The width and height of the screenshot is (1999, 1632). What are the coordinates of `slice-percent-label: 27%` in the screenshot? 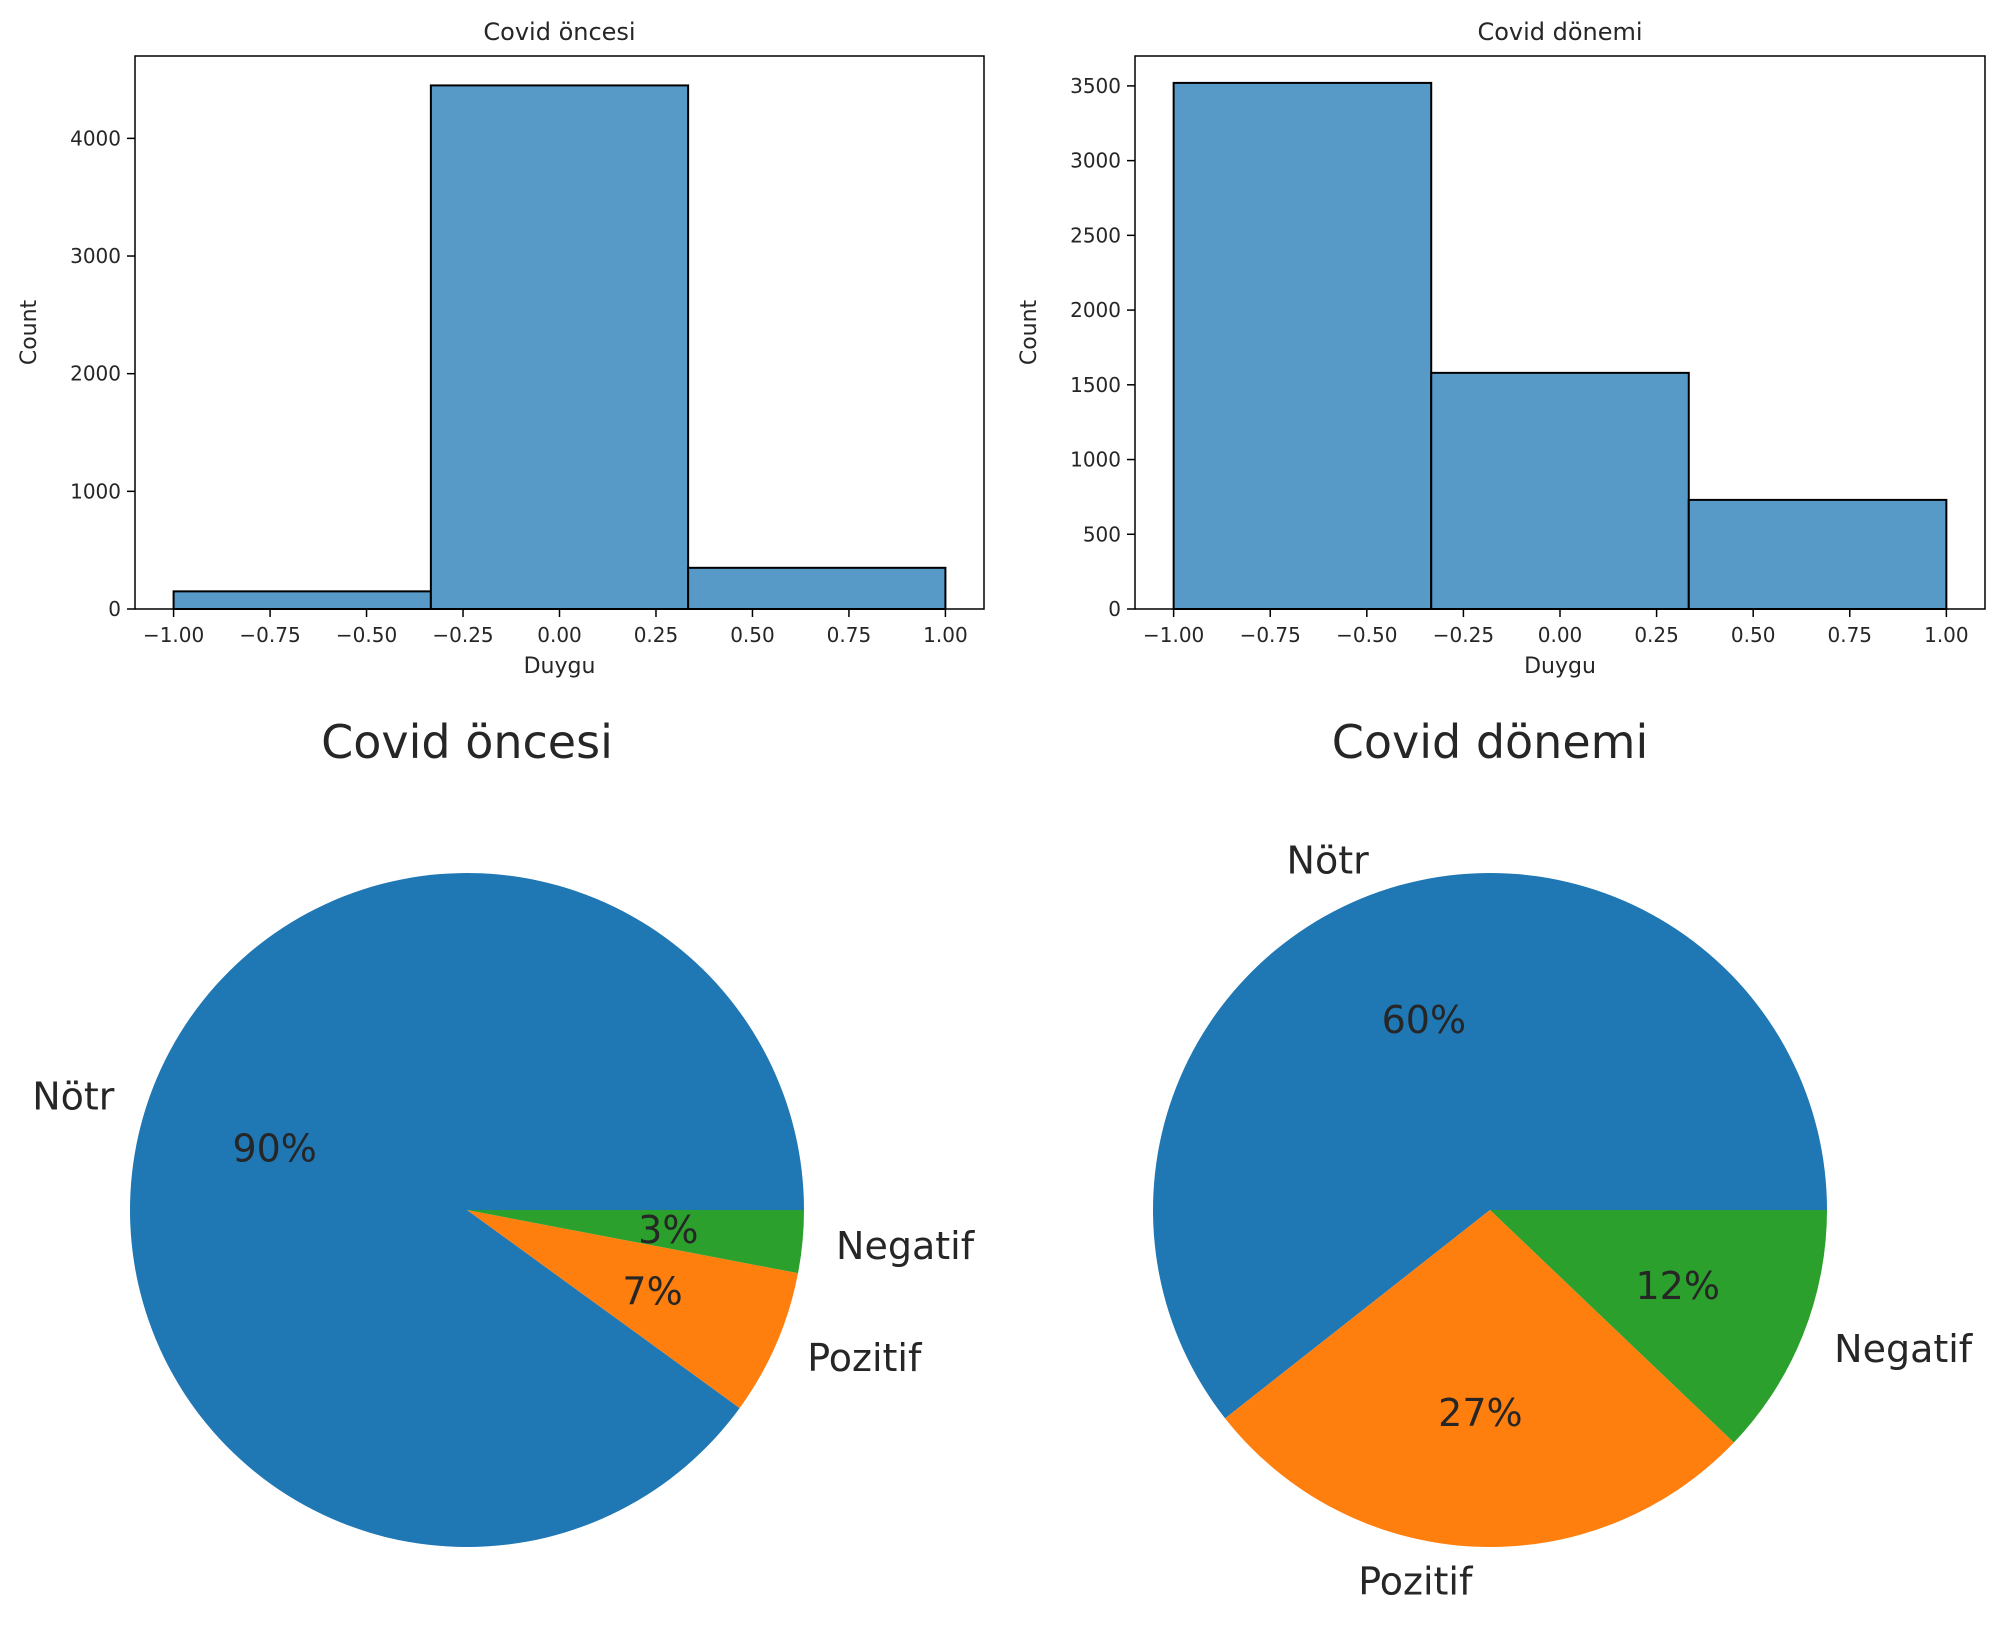 It's located at (1480, 1413).